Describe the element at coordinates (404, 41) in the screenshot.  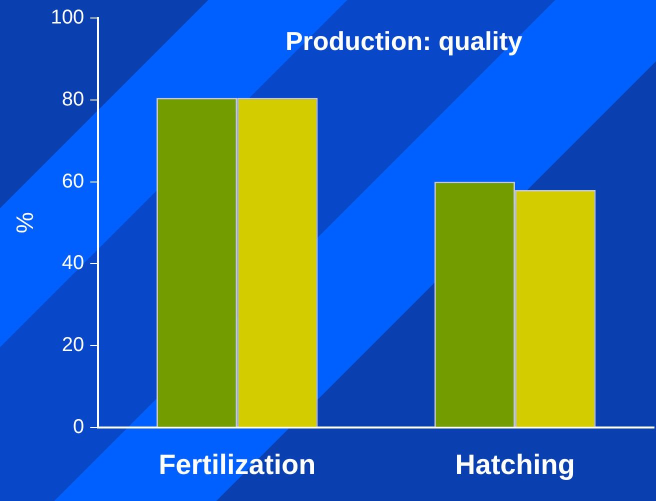
I see `chart-title: Production: quality` at that location.